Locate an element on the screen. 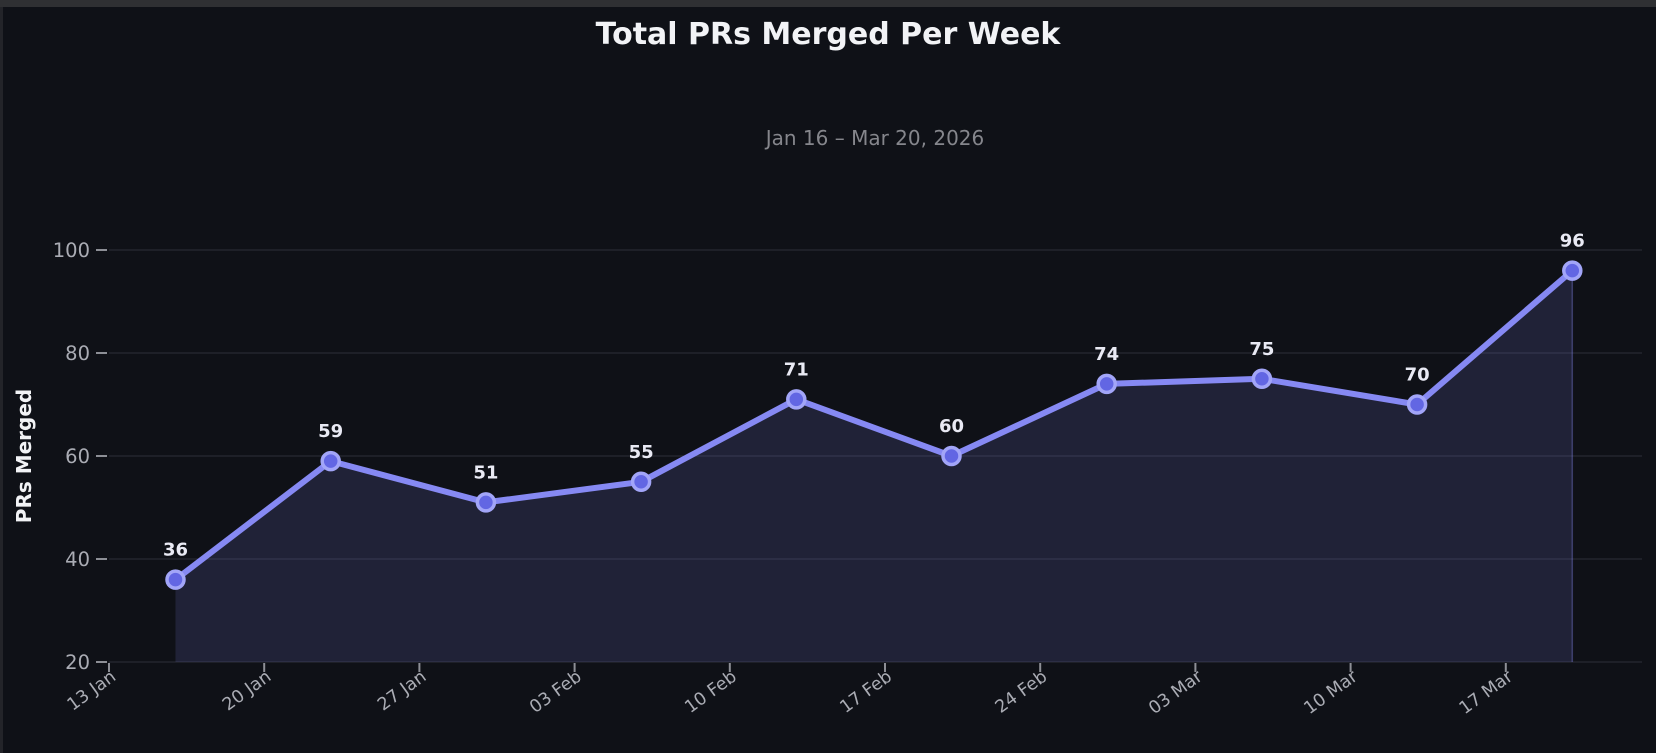 This screenshot has height=753, width=1656. y-tick-label: 60 is located at coordinates (77, 456).